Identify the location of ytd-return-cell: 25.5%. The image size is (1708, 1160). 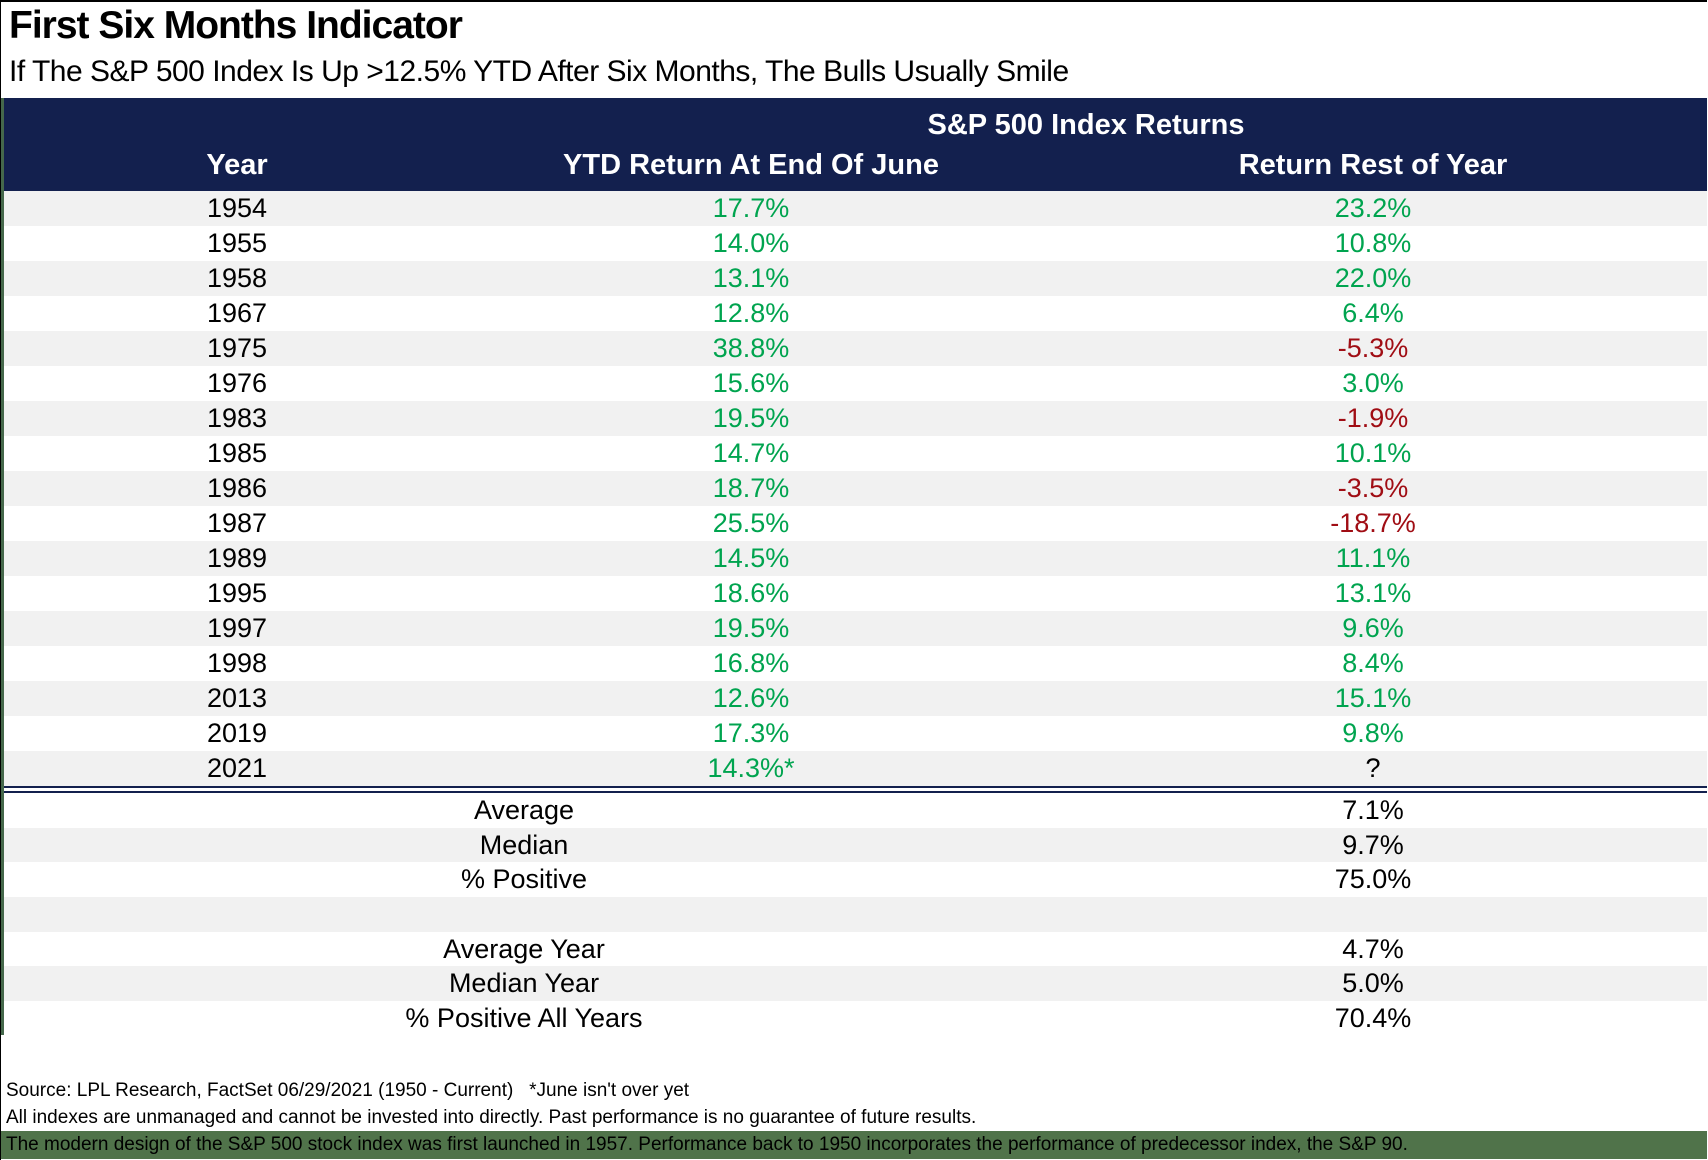
(751, 523).